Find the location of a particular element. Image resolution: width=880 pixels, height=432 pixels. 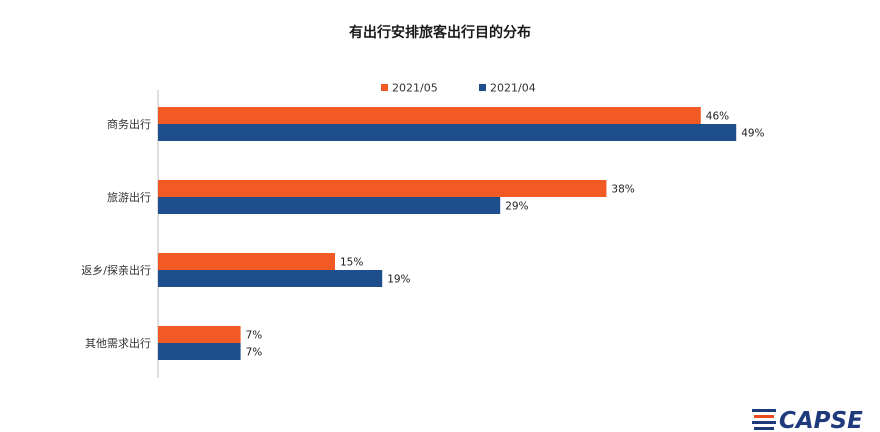

category-label: 商务出行 is located at coordinates (129, 124).